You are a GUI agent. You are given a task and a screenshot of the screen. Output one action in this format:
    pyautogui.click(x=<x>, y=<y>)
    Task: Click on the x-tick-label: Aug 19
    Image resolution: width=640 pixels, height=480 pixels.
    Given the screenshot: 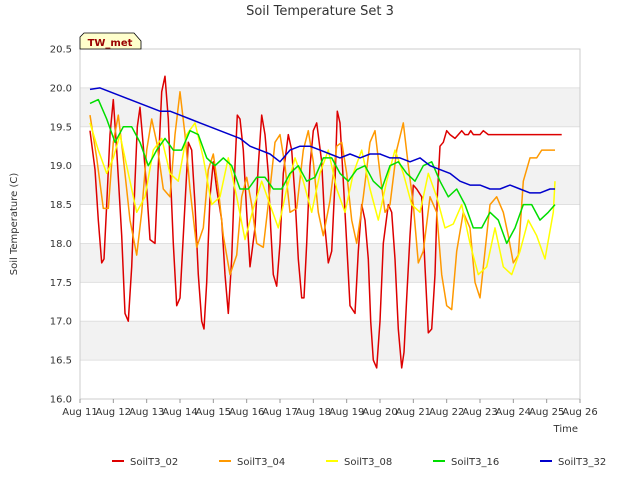 What is the action you would take?
    pyautogui.click(x=346, y=412)
    